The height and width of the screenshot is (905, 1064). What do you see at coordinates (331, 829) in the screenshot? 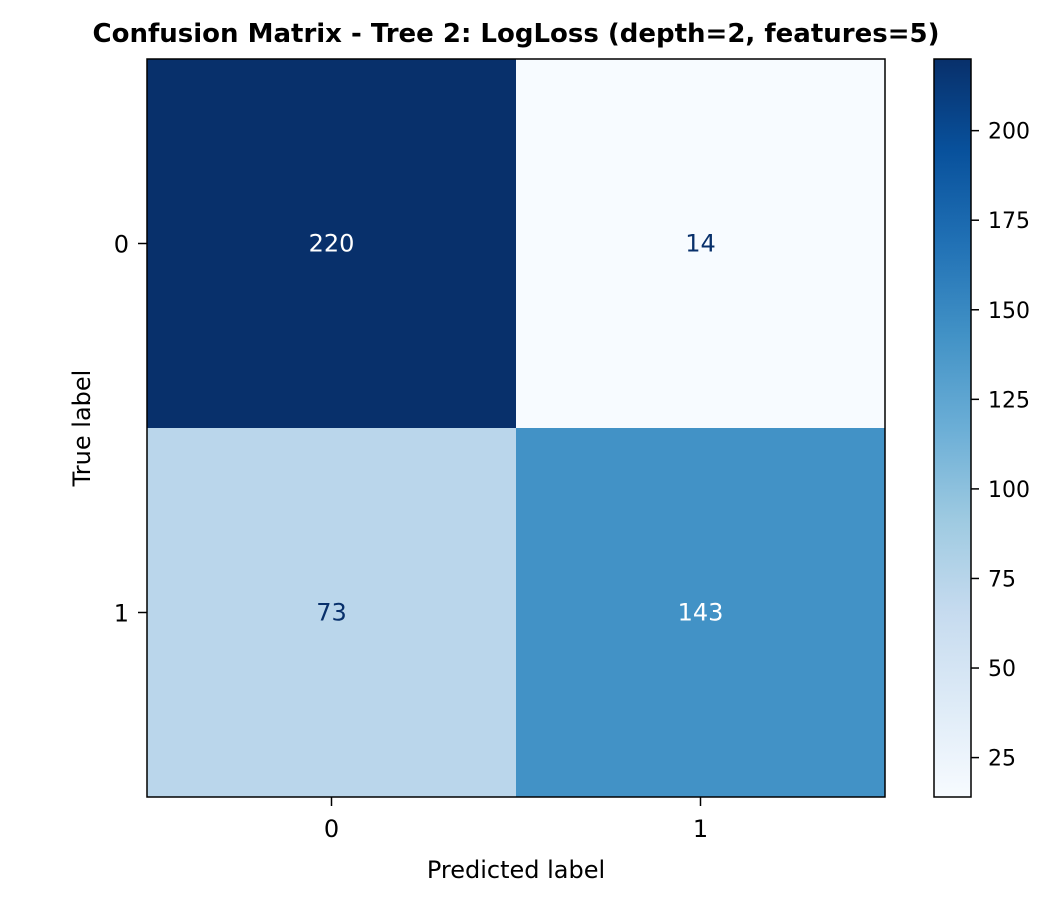
I see `x-tick-label: 0` at bounding box center [331, 829].